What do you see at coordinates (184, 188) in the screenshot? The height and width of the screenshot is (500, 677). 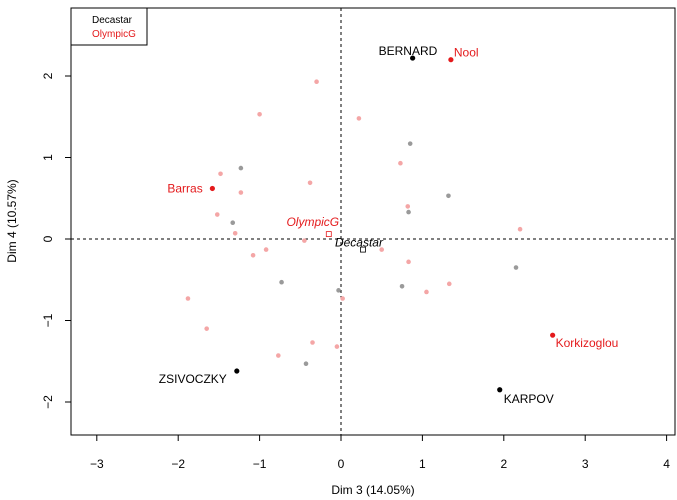 I see `point-label: Barras` at bounding box center [184, 188].